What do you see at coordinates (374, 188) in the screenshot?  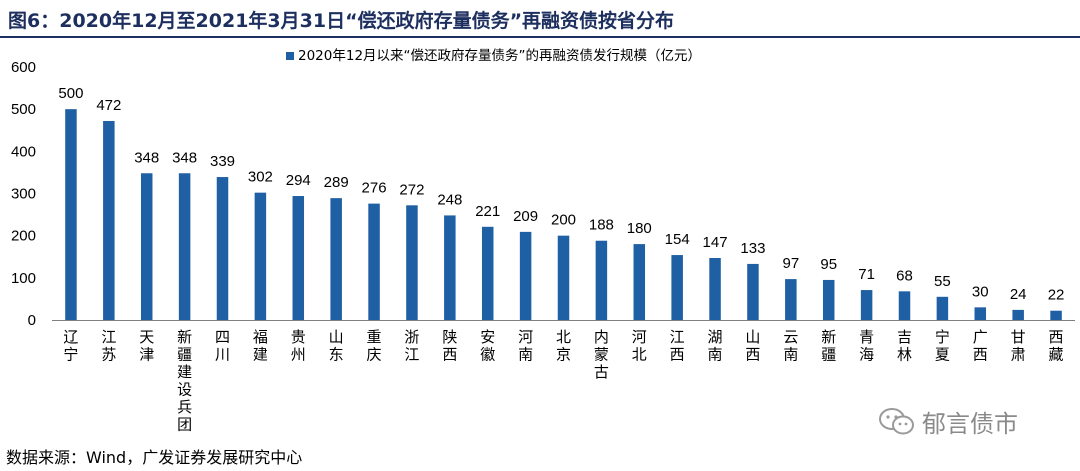 I see `value-label: 276` at bounding box center [374, 188].